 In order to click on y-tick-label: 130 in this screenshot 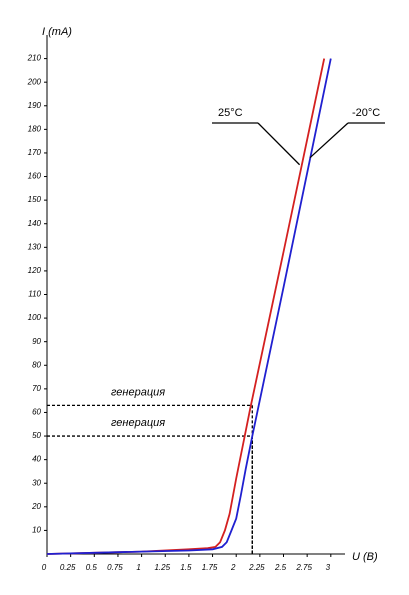, I will do `click(35, 246)`.